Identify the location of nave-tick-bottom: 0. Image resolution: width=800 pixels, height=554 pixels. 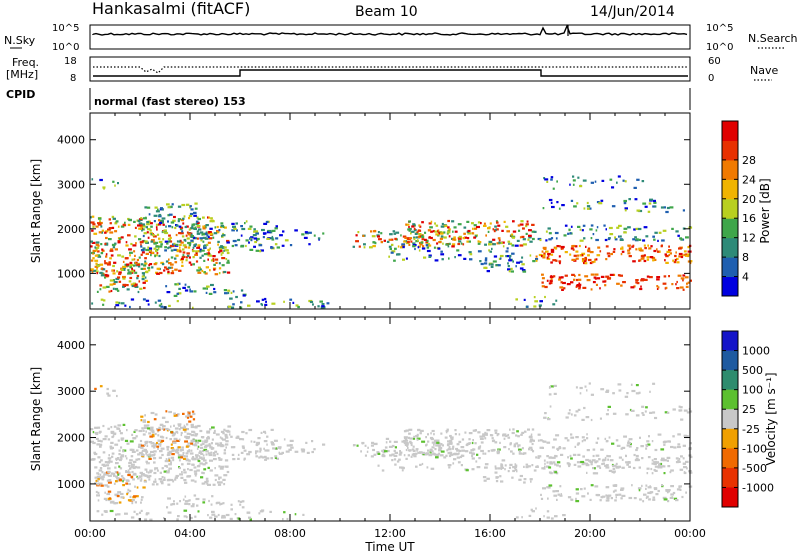
(711, 78).